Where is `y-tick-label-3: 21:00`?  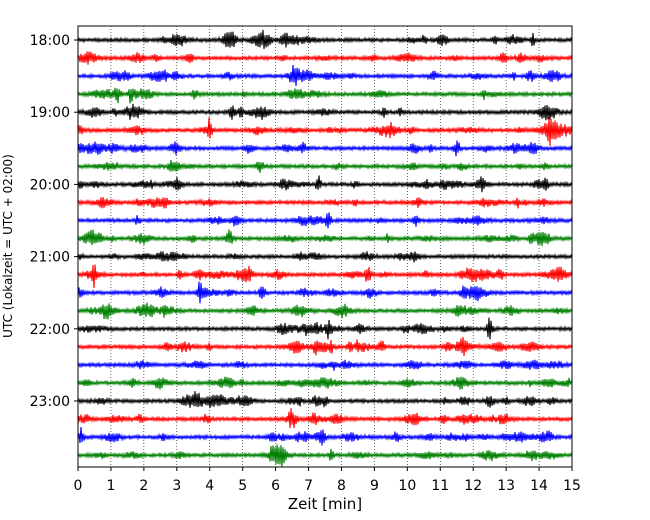 y-tick-label-3: 21:00 is located at coordinates (50, 258).